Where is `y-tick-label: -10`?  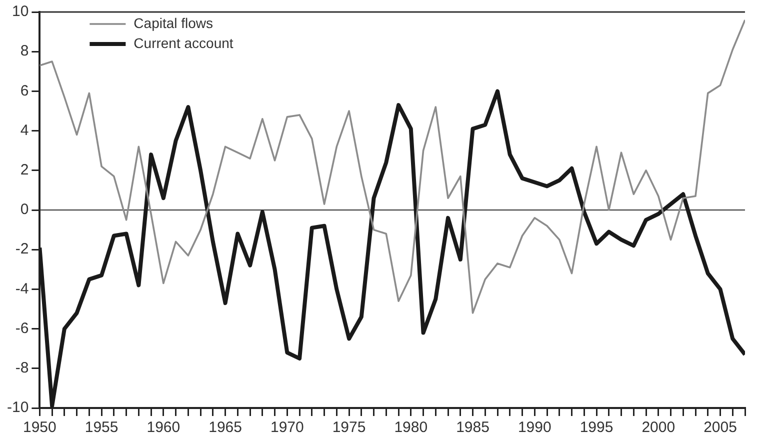 y-tick-label: -10 is located at coordinates (17, 407).